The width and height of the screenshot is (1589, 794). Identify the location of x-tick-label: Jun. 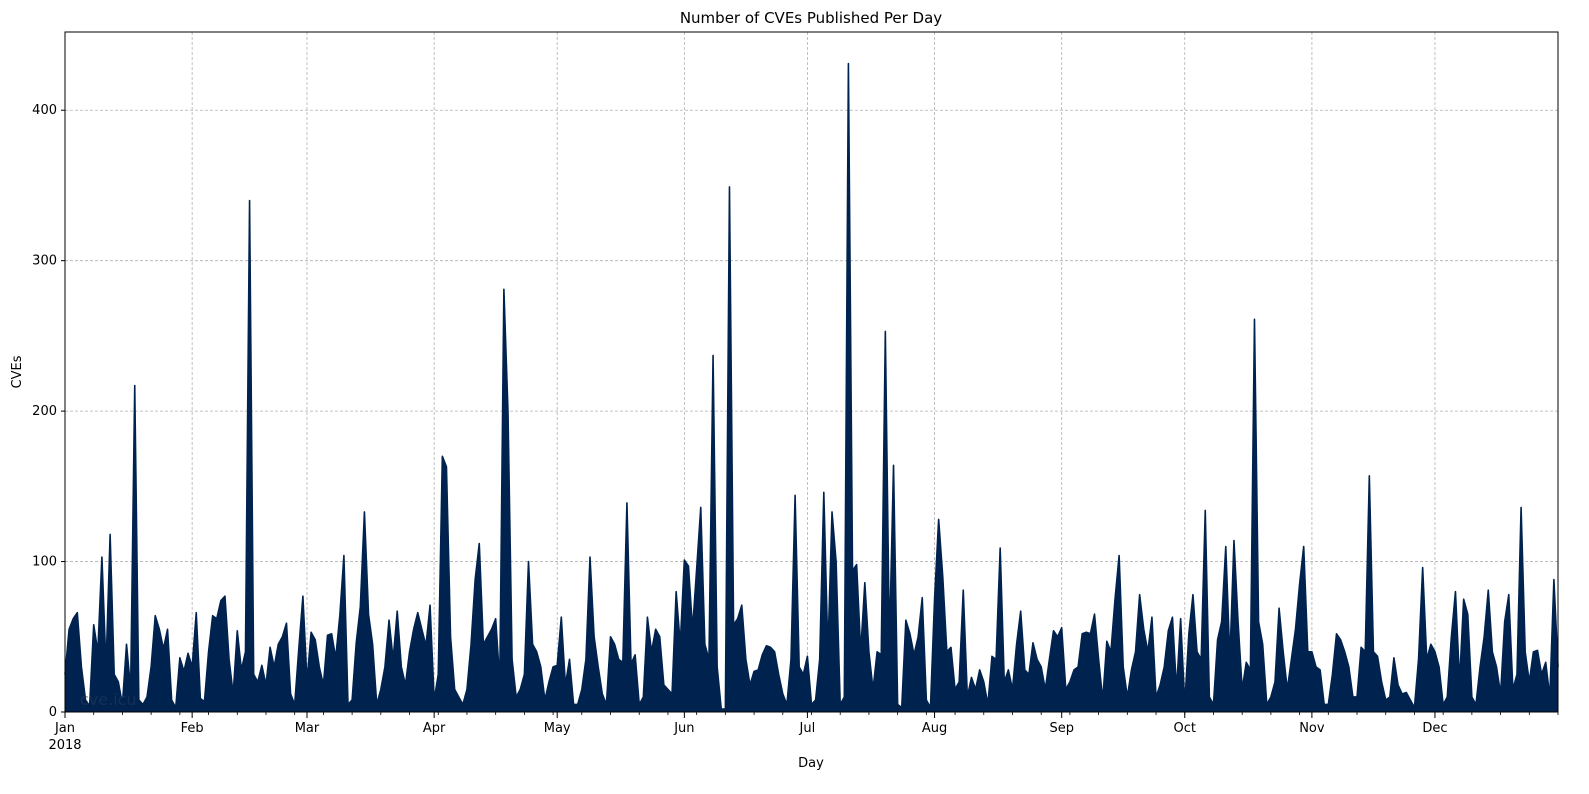
(683, 728).